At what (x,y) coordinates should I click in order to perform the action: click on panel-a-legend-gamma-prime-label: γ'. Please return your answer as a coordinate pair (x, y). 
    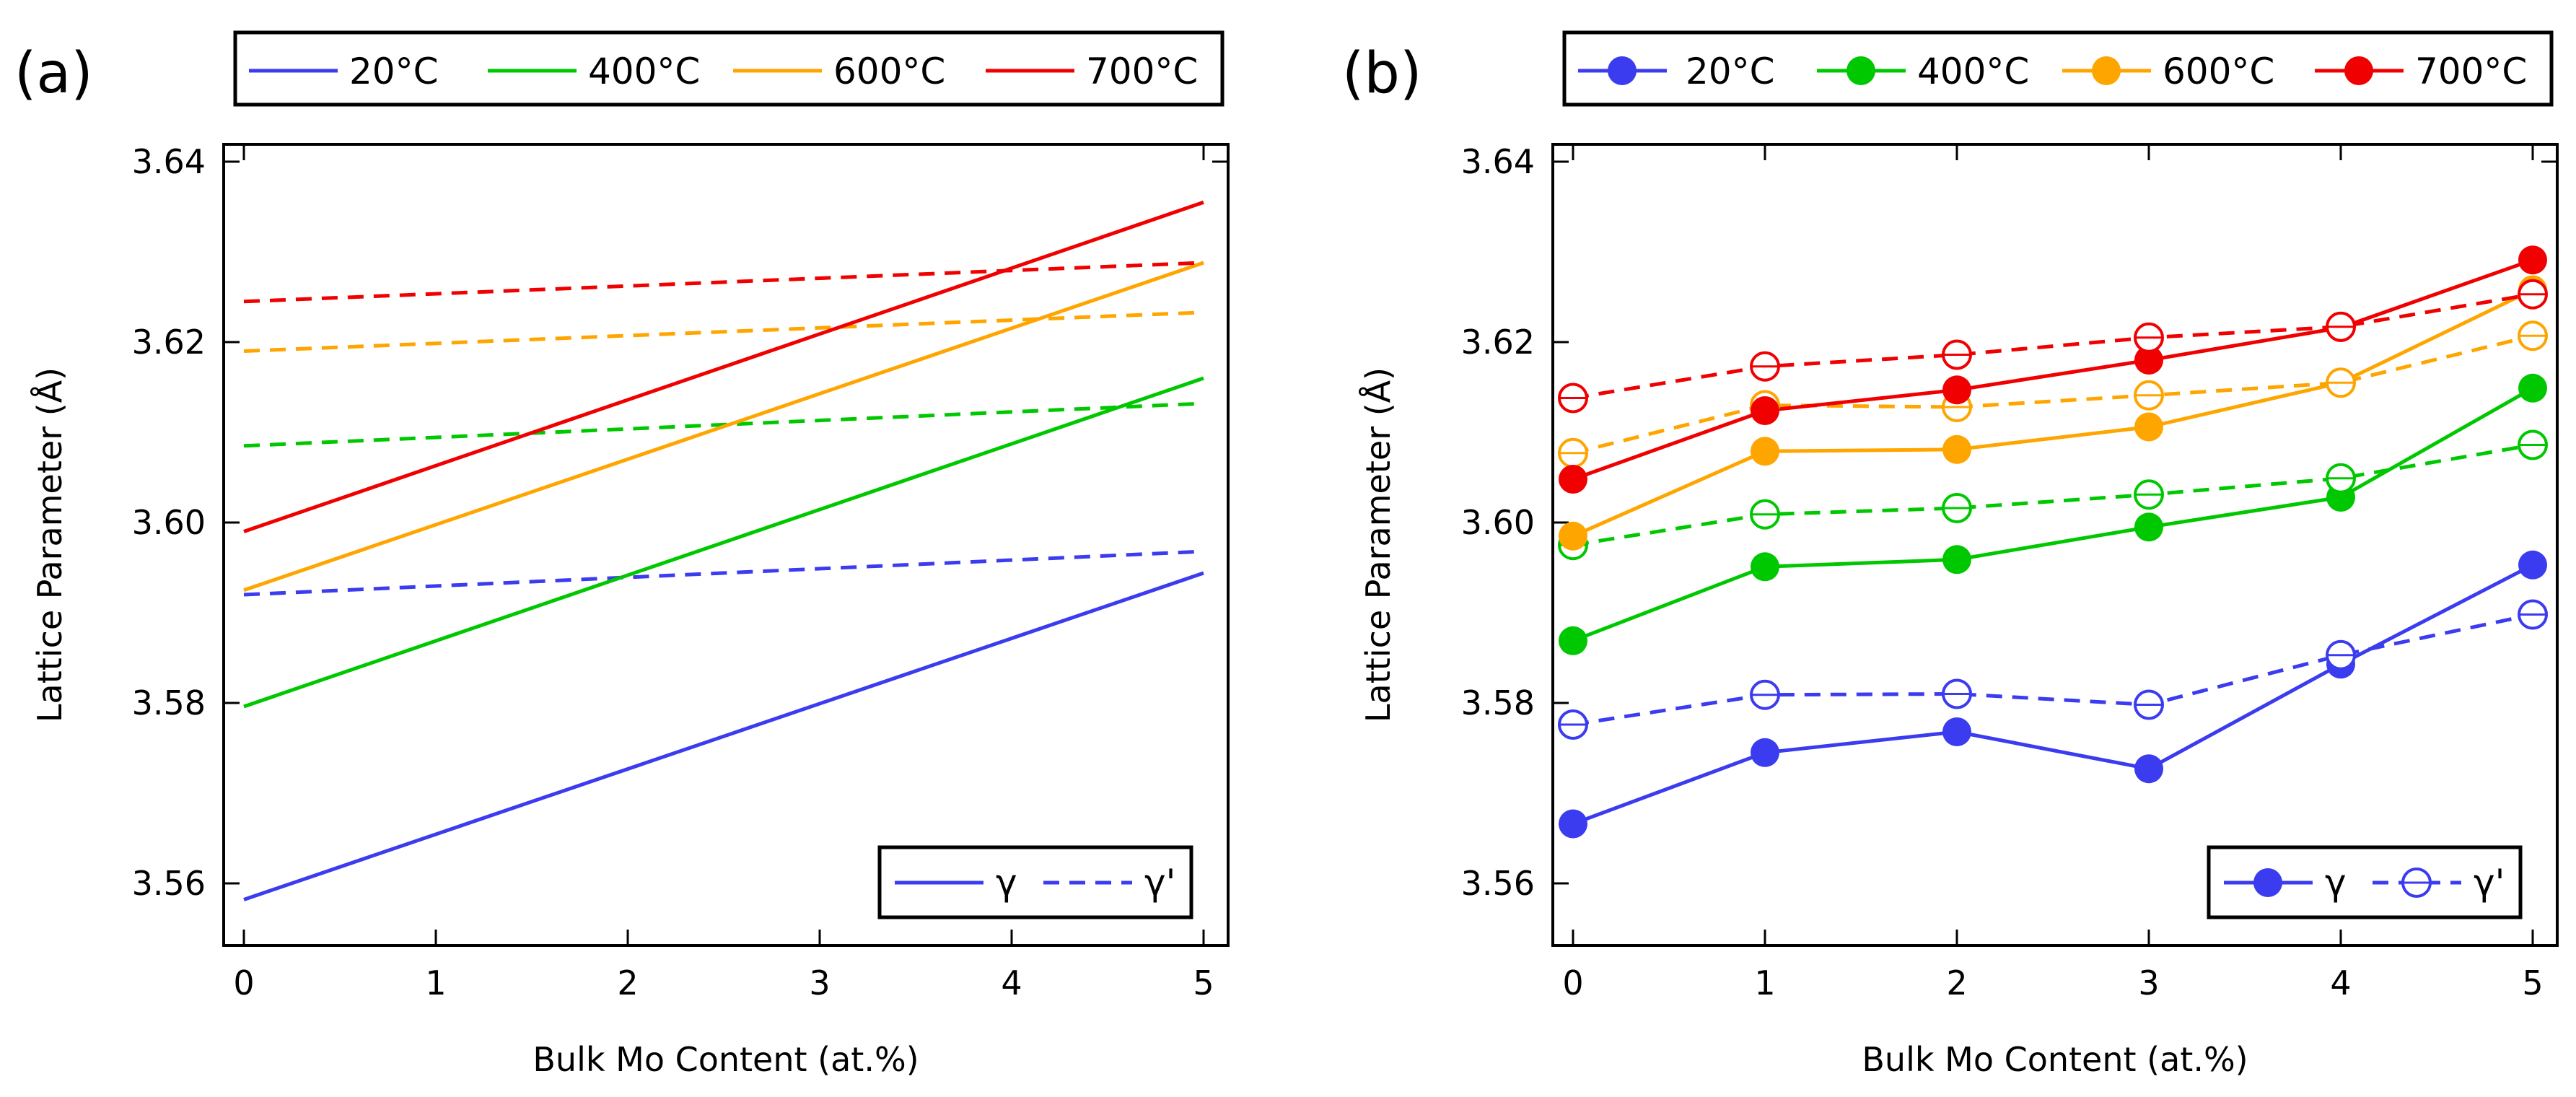
    Looking at the image, I should click on (1159, 883).